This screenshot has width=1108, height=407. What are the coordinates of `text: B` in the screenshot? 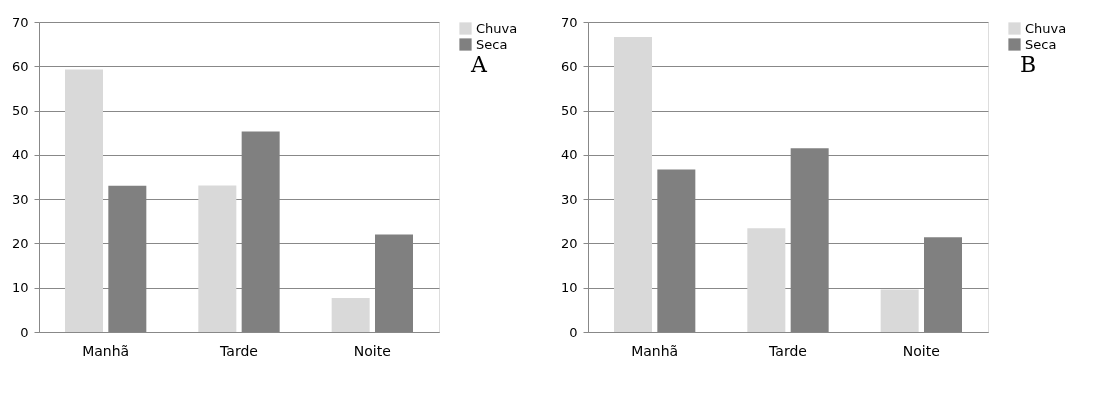 It's located at (1028, 65).